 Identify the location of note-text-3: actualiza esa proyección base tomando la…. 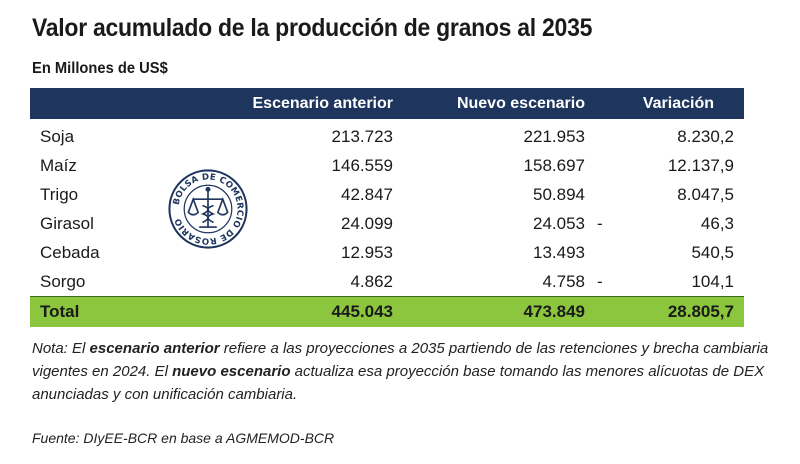
(398, 383).